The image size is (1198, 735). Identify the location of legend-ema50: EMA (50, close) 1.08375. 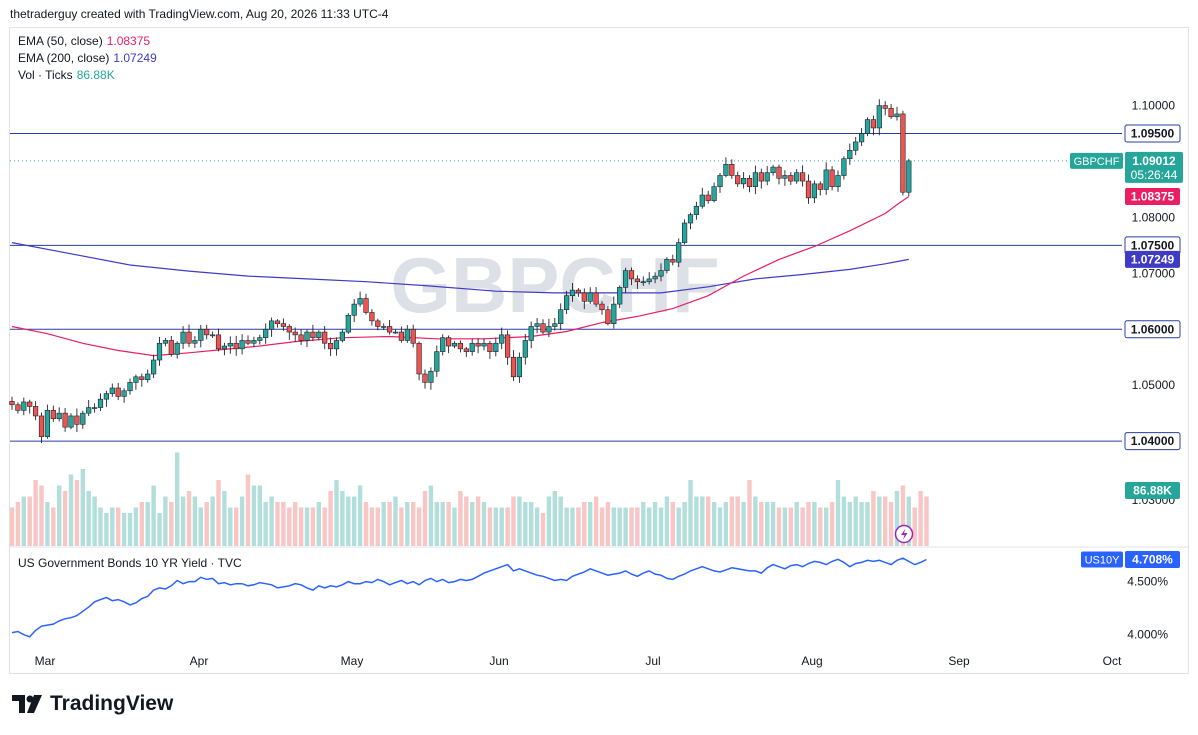
(84, 41).